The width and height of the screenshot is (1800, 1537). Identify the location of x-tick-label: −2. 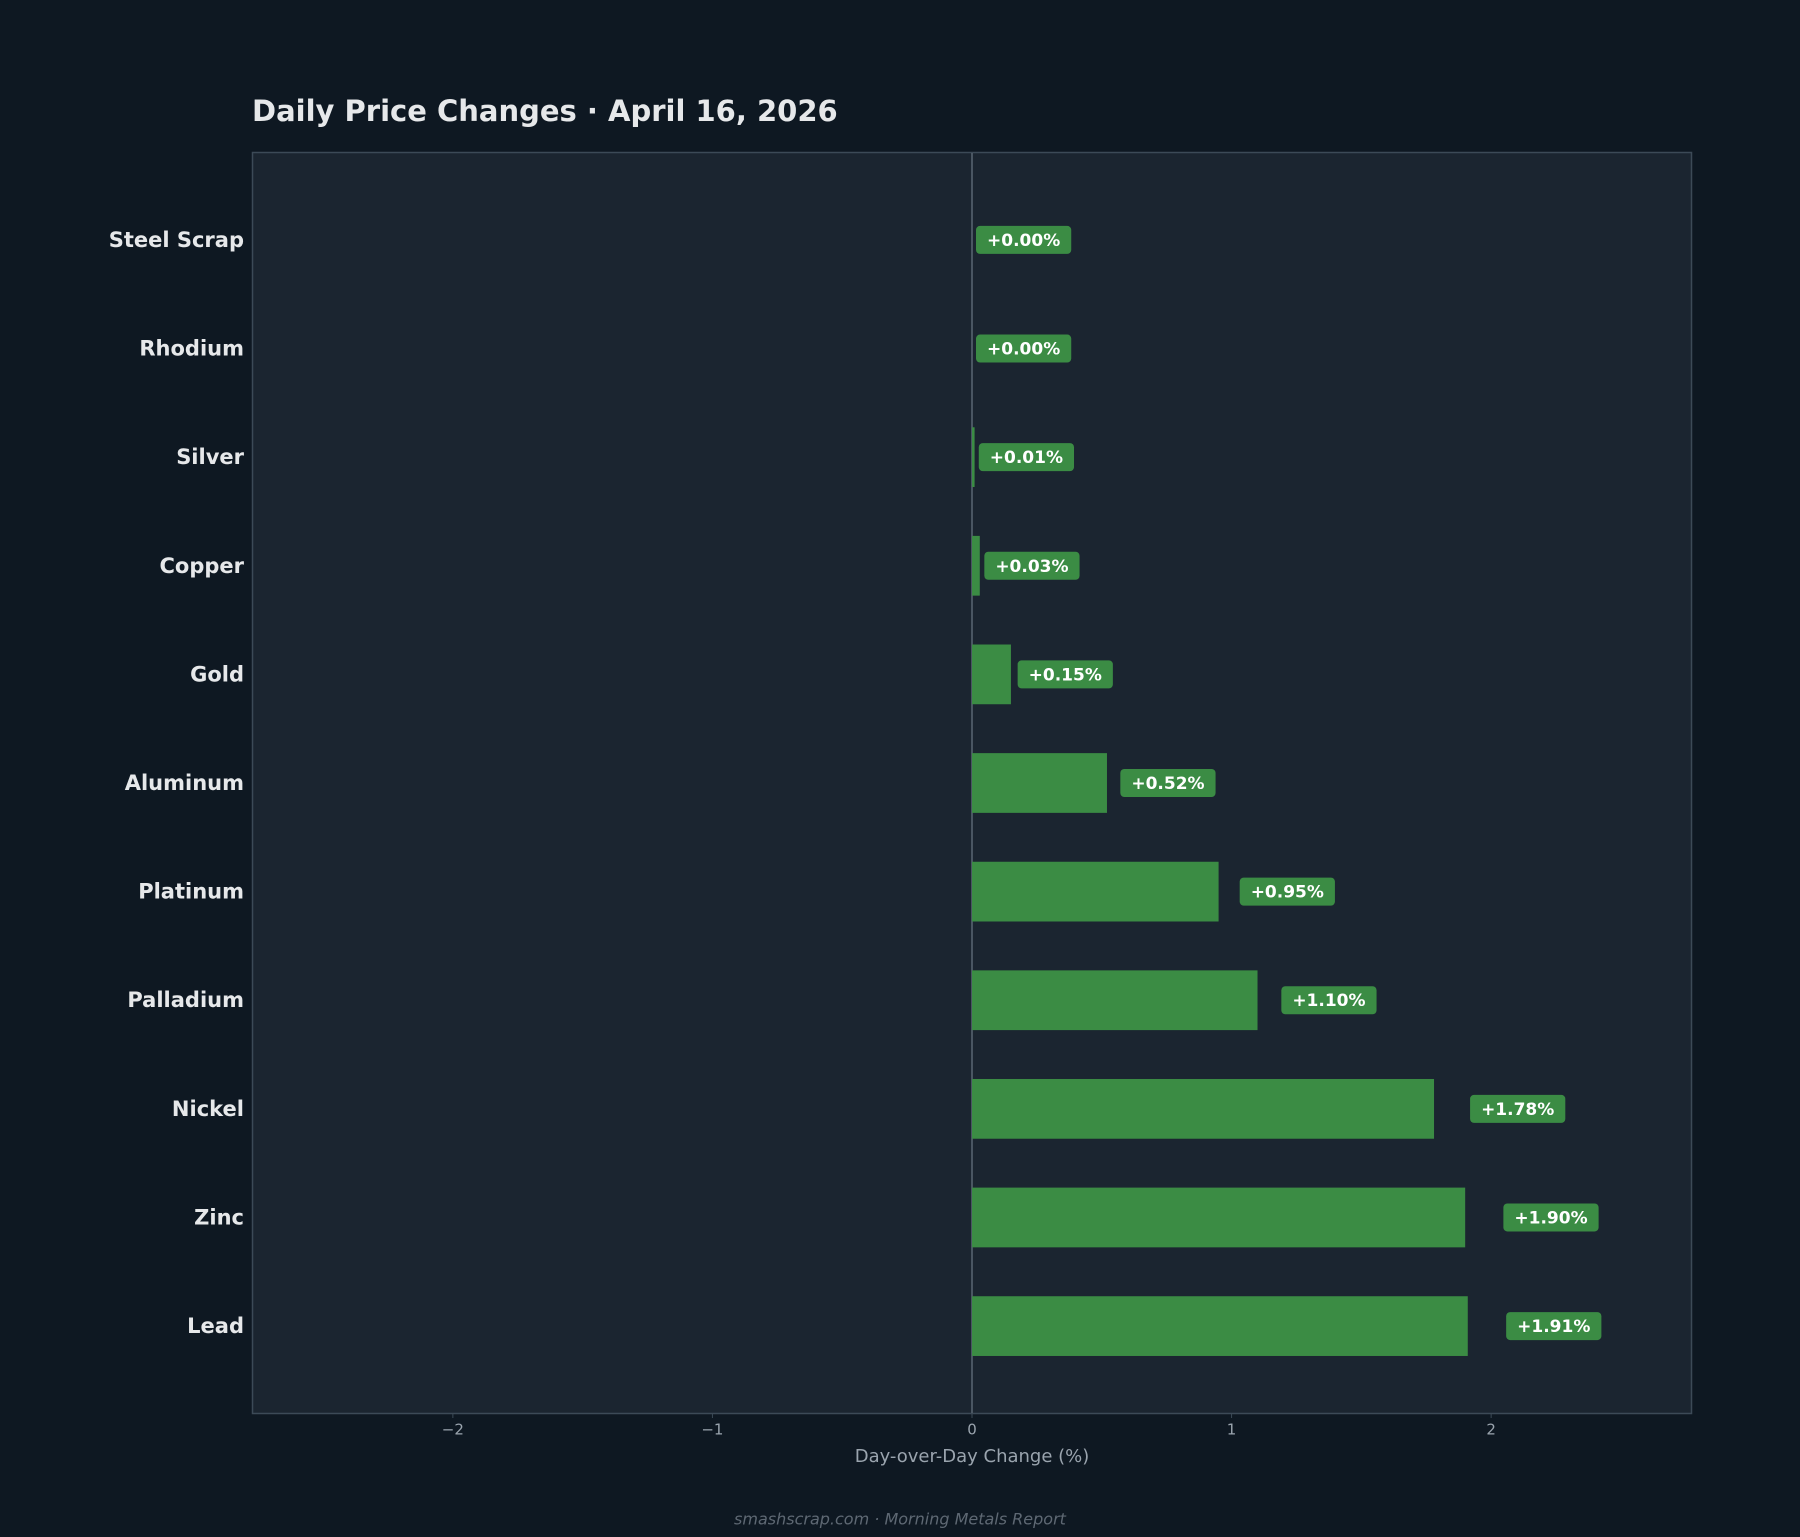
(453, 1430).